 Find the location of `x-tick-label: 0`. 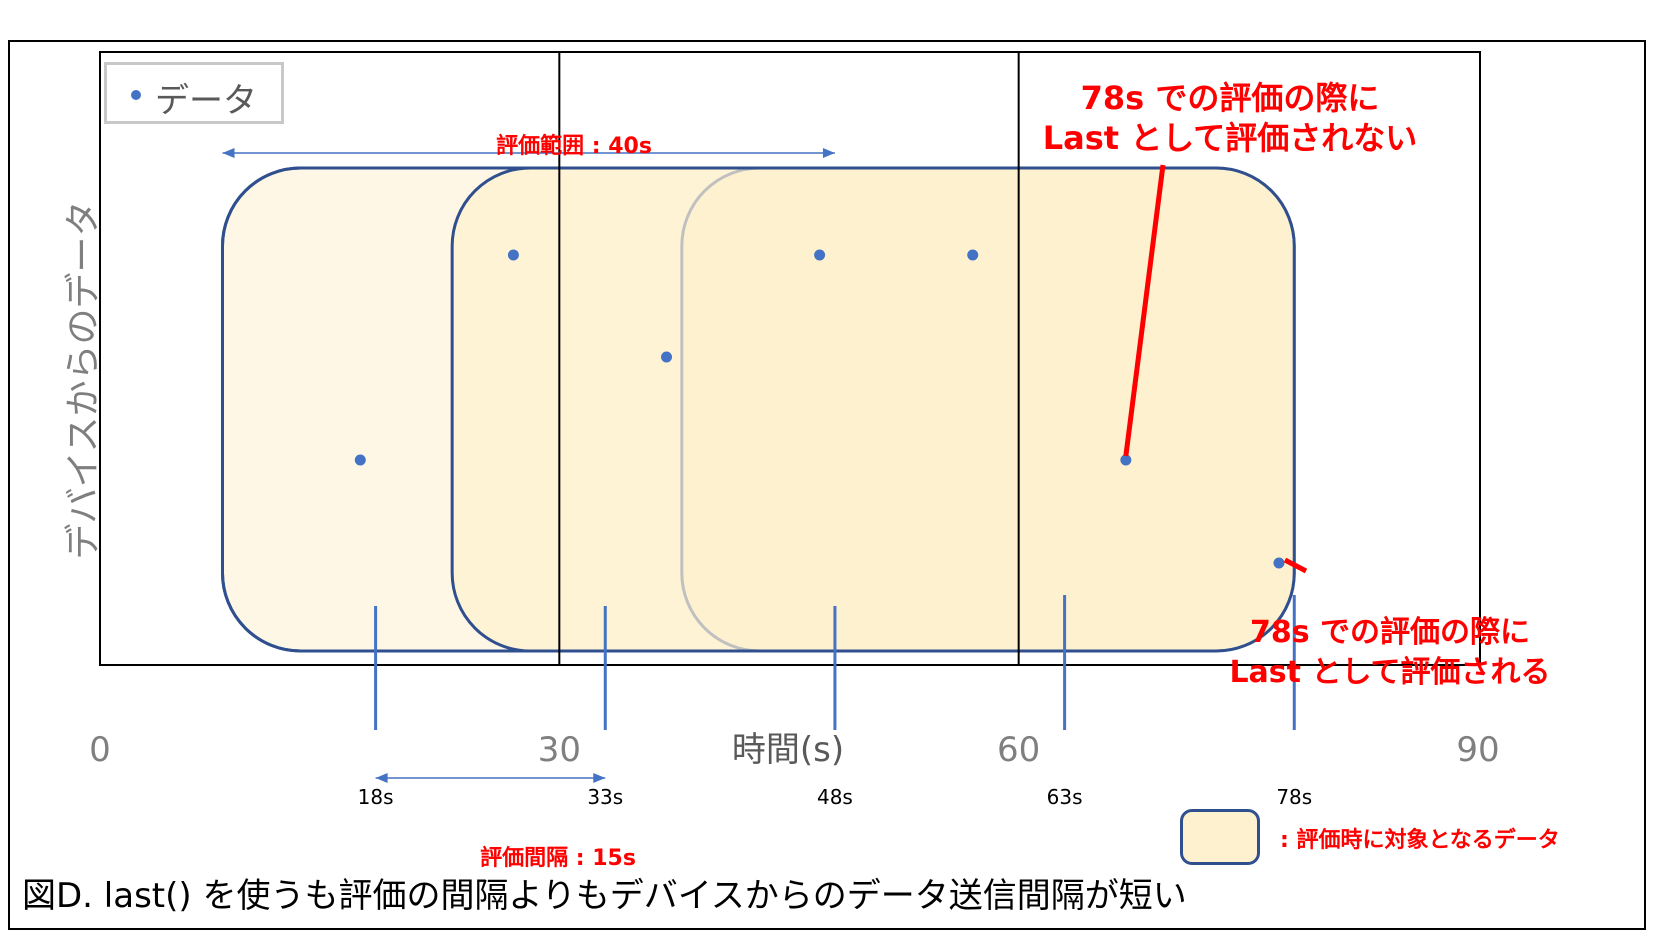

x-tick-label: 0 is located at coordinates (100, 750).